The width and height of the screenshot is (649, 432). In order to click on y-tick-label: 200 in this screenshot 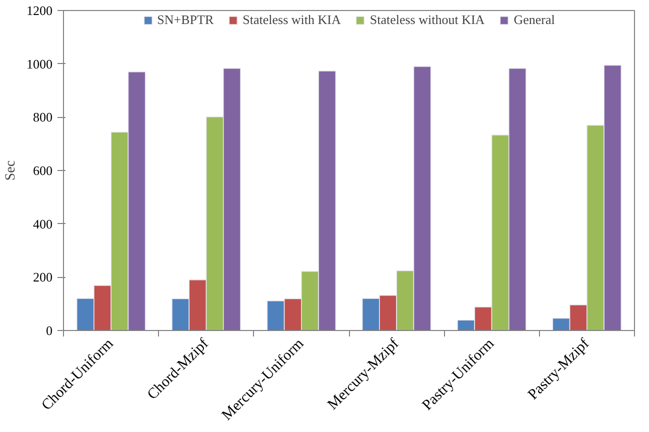, I will do `click(42, 277)`.